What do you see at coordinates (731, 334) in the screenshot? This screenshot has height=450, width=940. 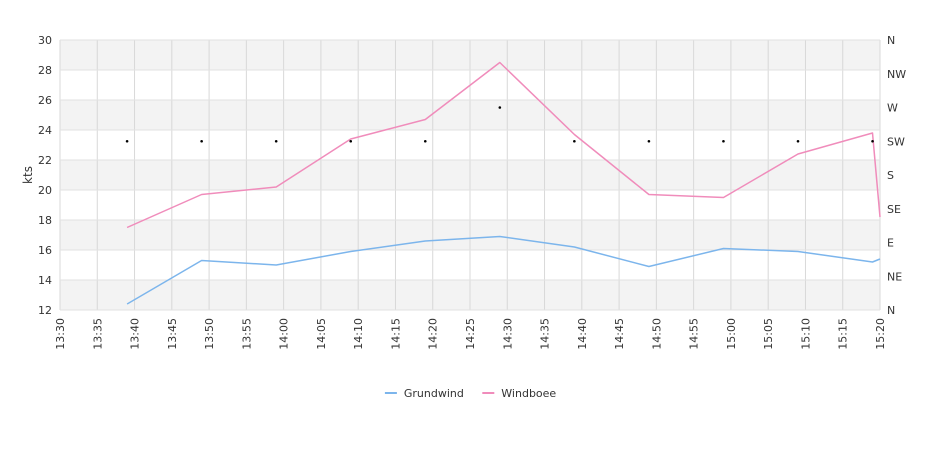 I see `x-tick-label: 15:00` at bounding box center [731, 334].